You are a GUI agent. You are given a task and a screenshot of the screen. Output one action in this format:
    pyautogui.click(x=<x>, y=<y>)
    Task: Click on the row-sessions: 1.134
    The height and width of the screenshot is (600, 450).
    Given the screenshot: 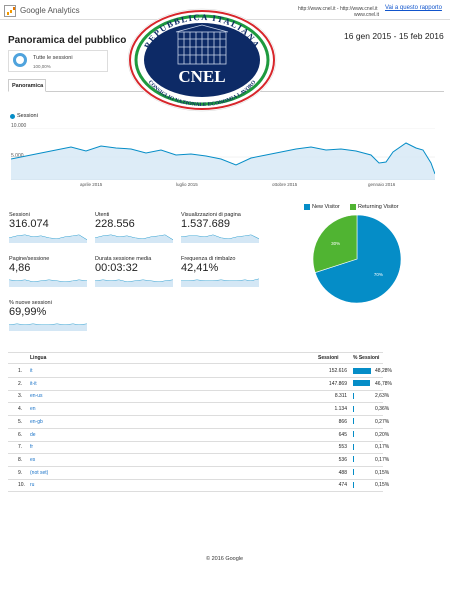 What is the action you would take?
    pyautogui.click(x=340, y=409)
    